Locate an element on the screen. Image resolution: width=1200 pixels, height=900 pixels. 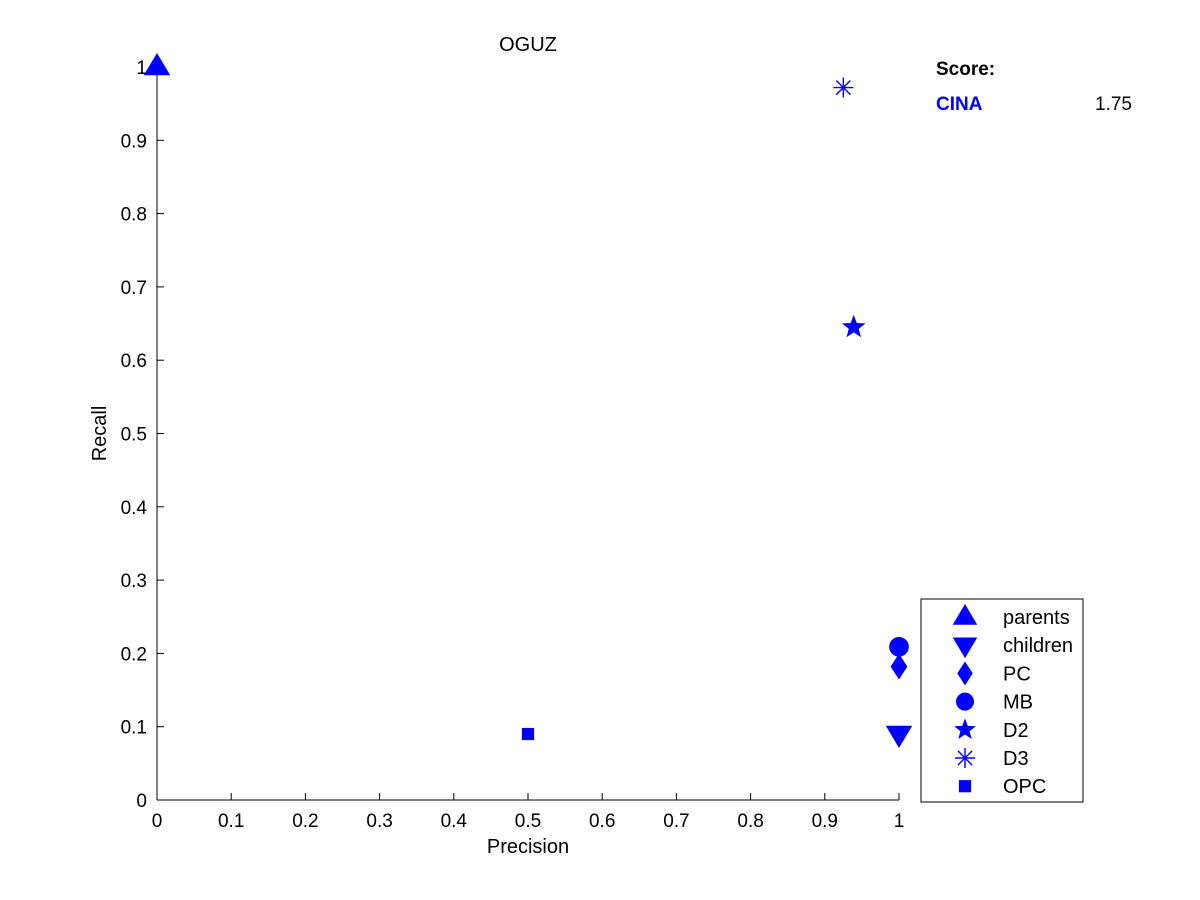
score-heading: Score: is located at coordinates (965, 69).